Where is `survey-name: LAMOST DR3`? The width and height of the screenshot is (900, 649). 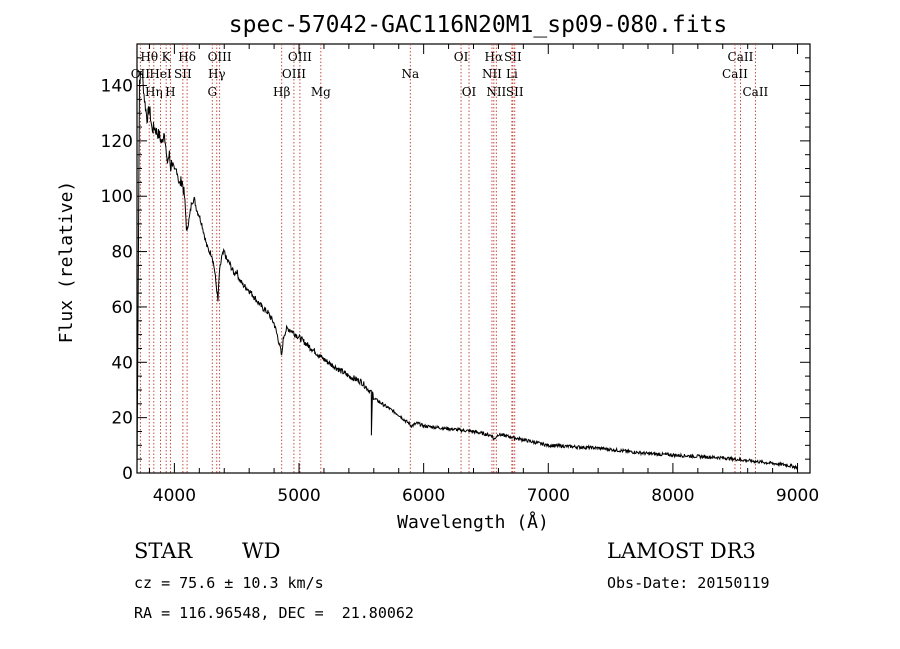
survey-name: LAMOST DR3 is located at coordinates (681, 551).